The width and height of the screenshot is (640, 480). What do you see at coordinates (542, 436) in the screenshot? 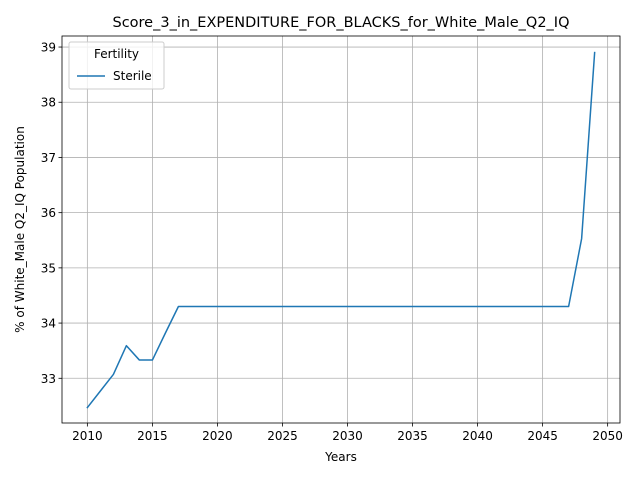
I see `x-tick-label-2045: 2045` at bounding box center [542, 436].